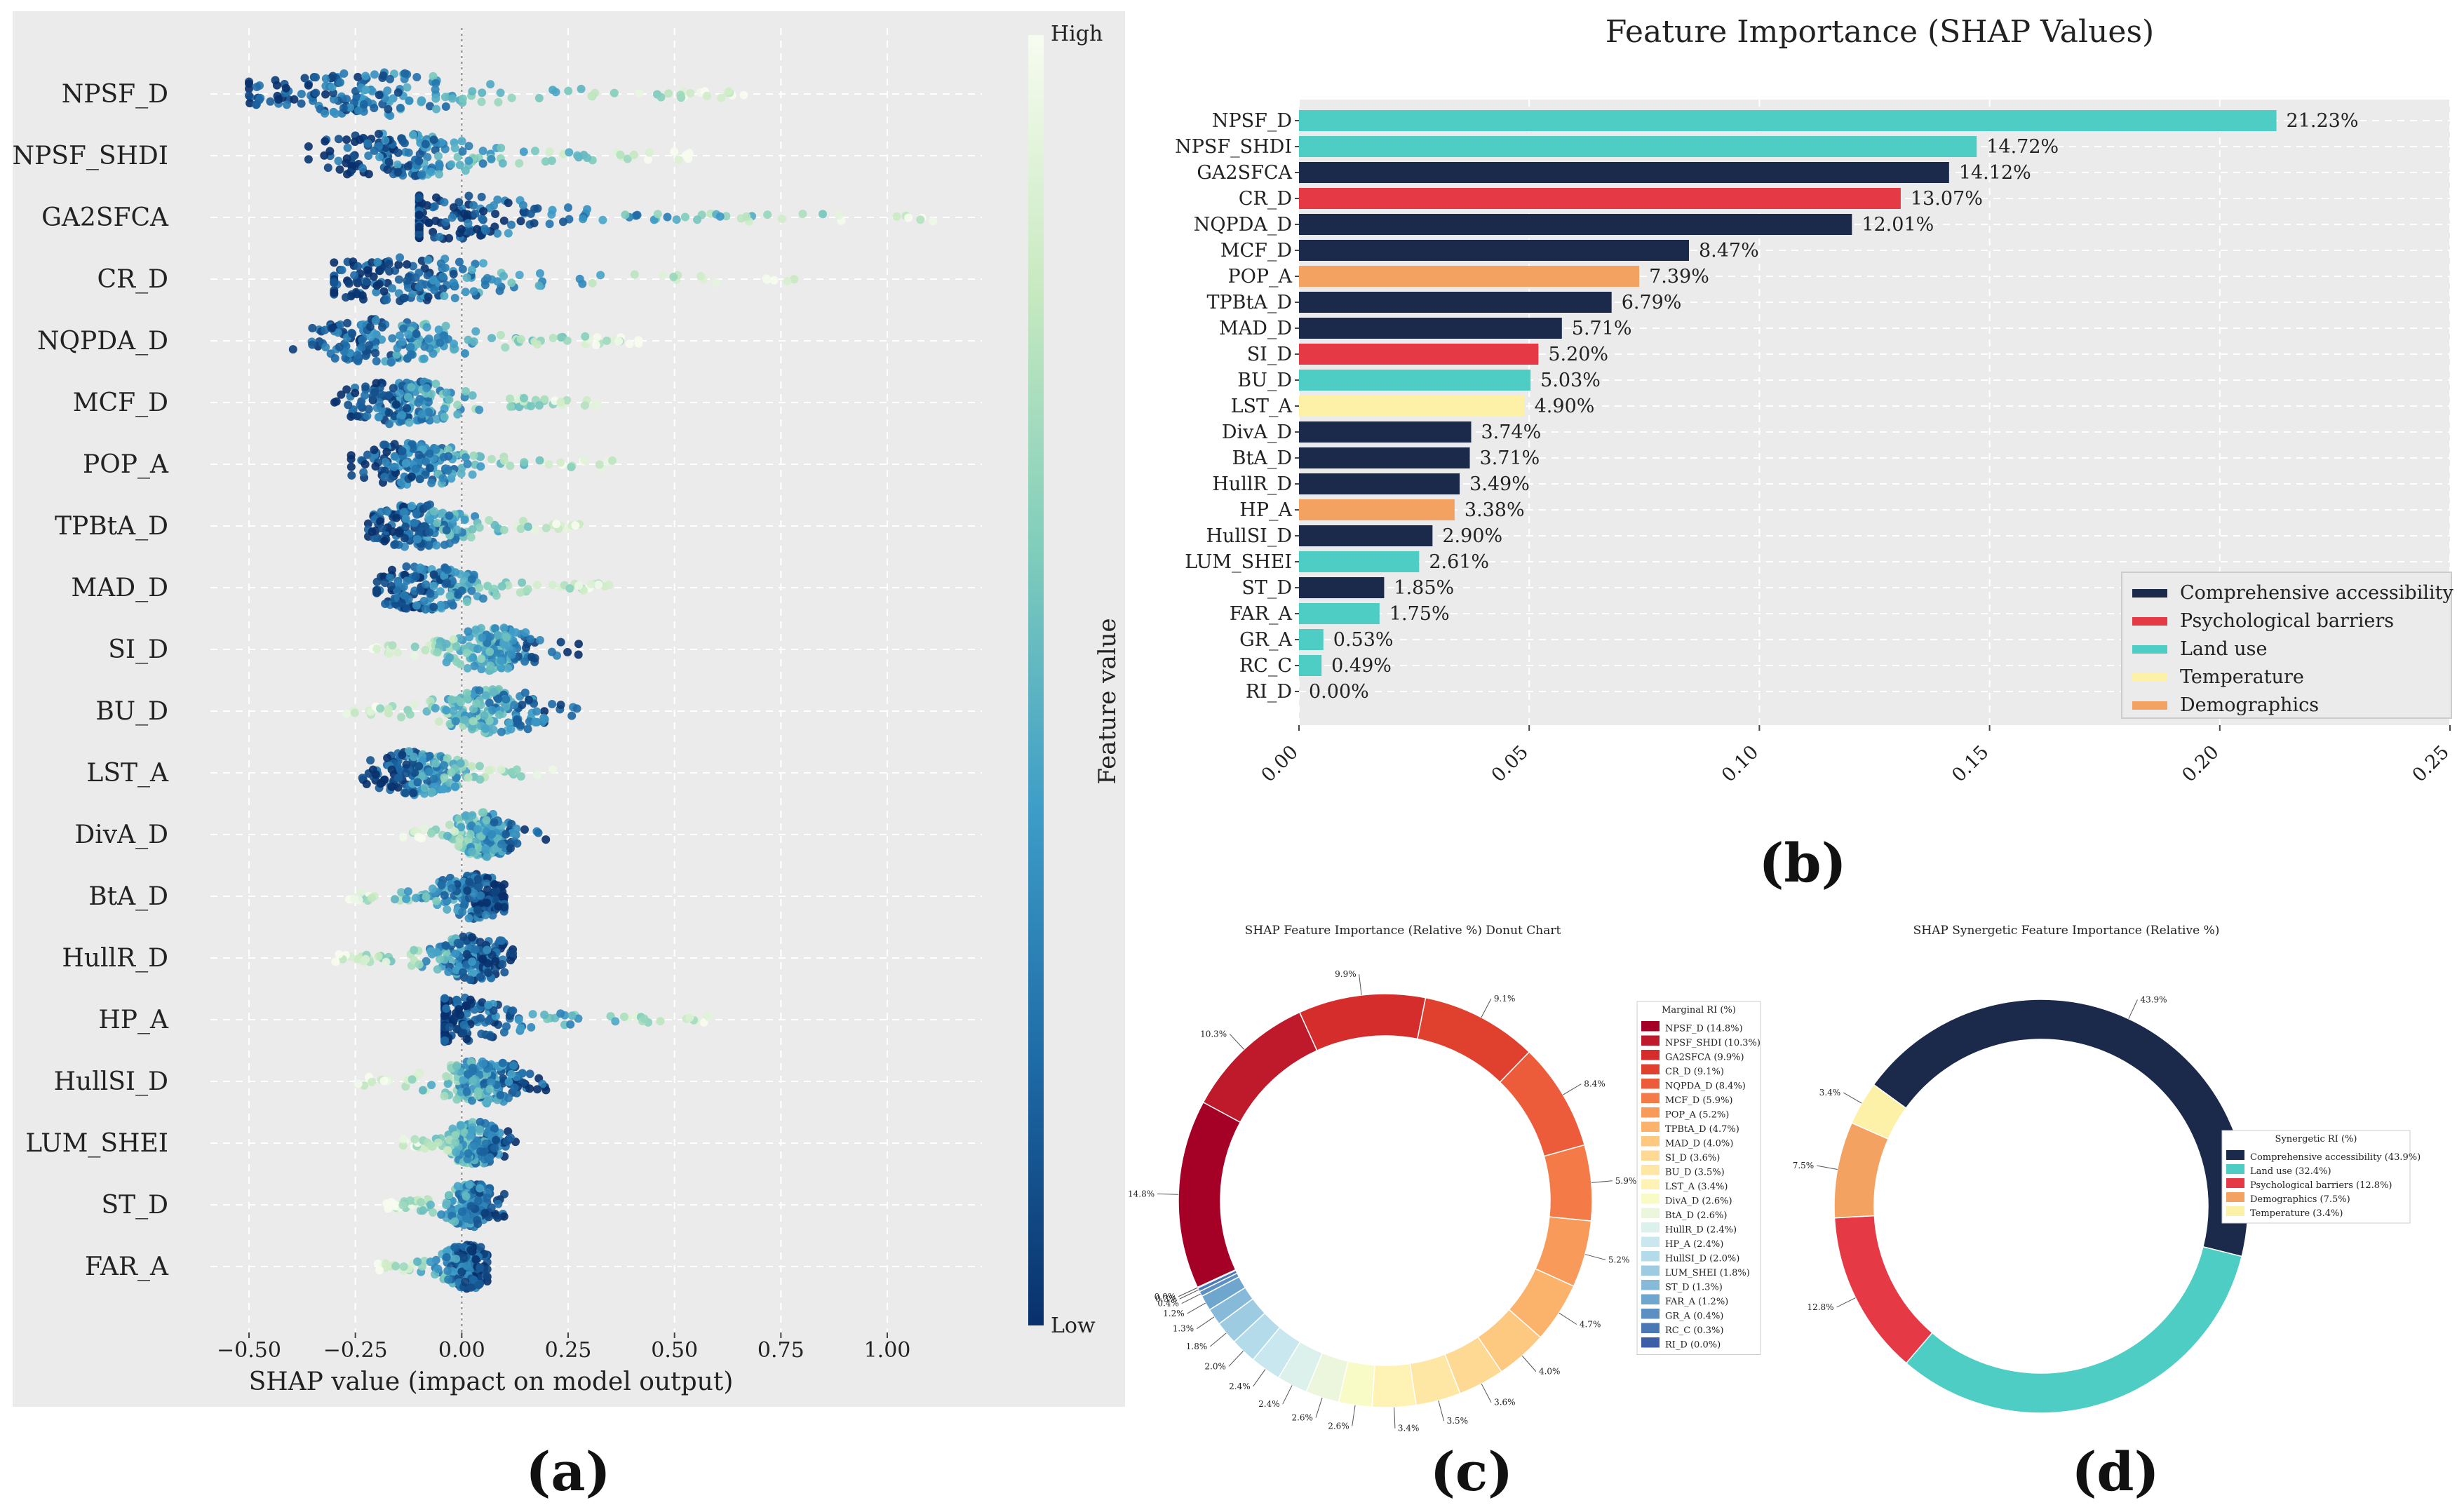  I want to click on bar-category-label: BtA_D, so click(1262, 458).